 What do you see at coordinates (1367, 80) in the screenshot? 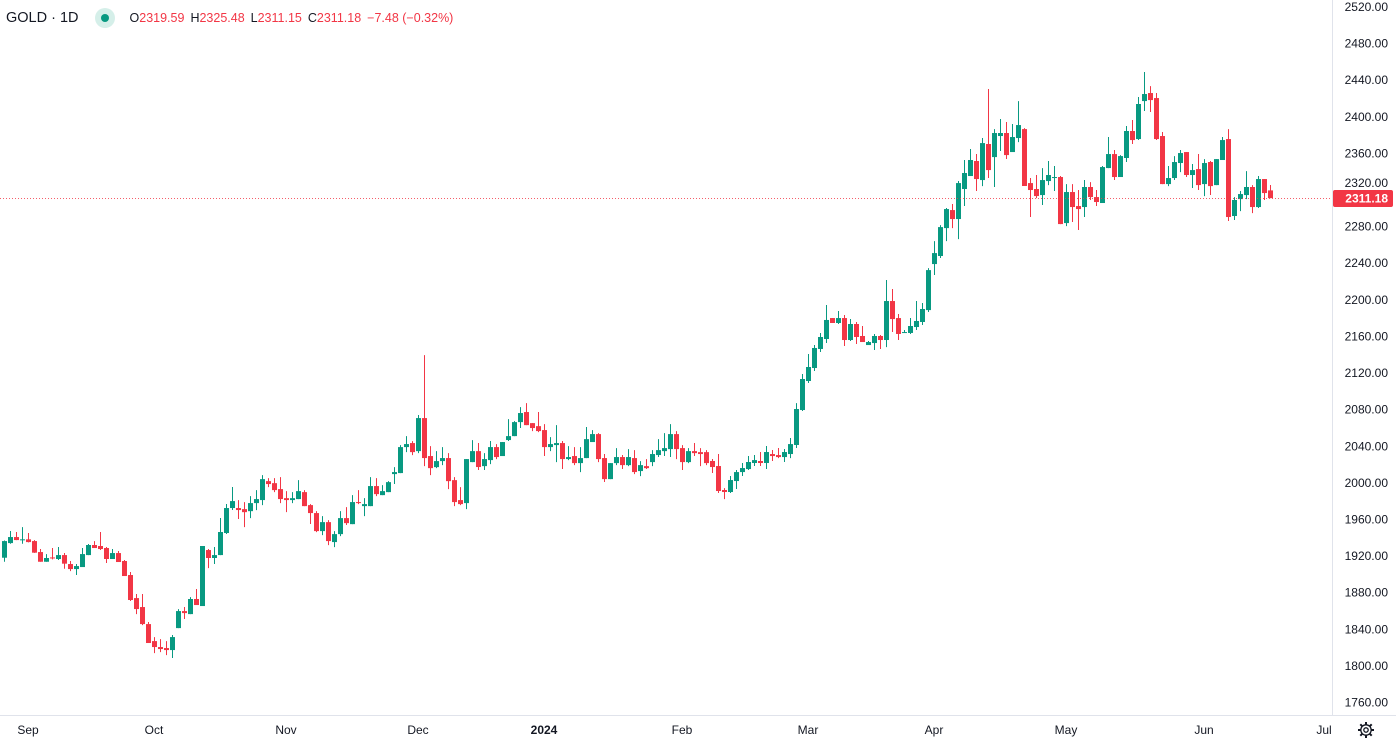
I see `price-tick-label: 2440.00` at bounding box center [1367, 80].